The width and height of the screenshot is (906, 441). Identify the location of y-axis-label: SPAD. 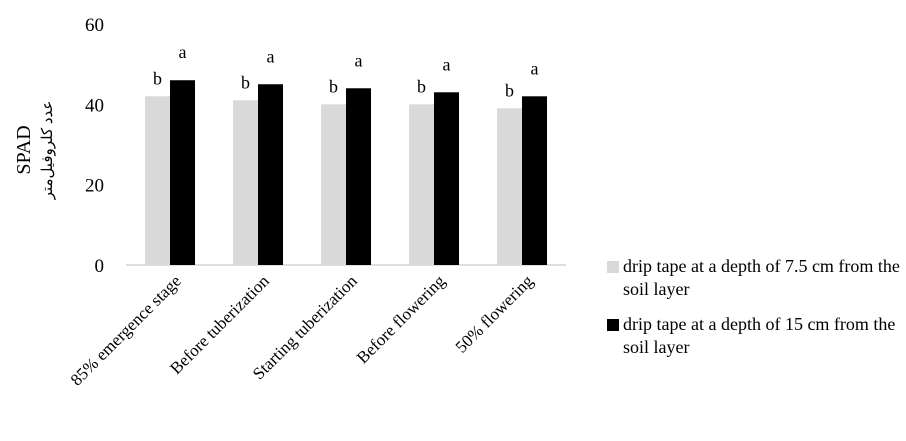
(24, 149).